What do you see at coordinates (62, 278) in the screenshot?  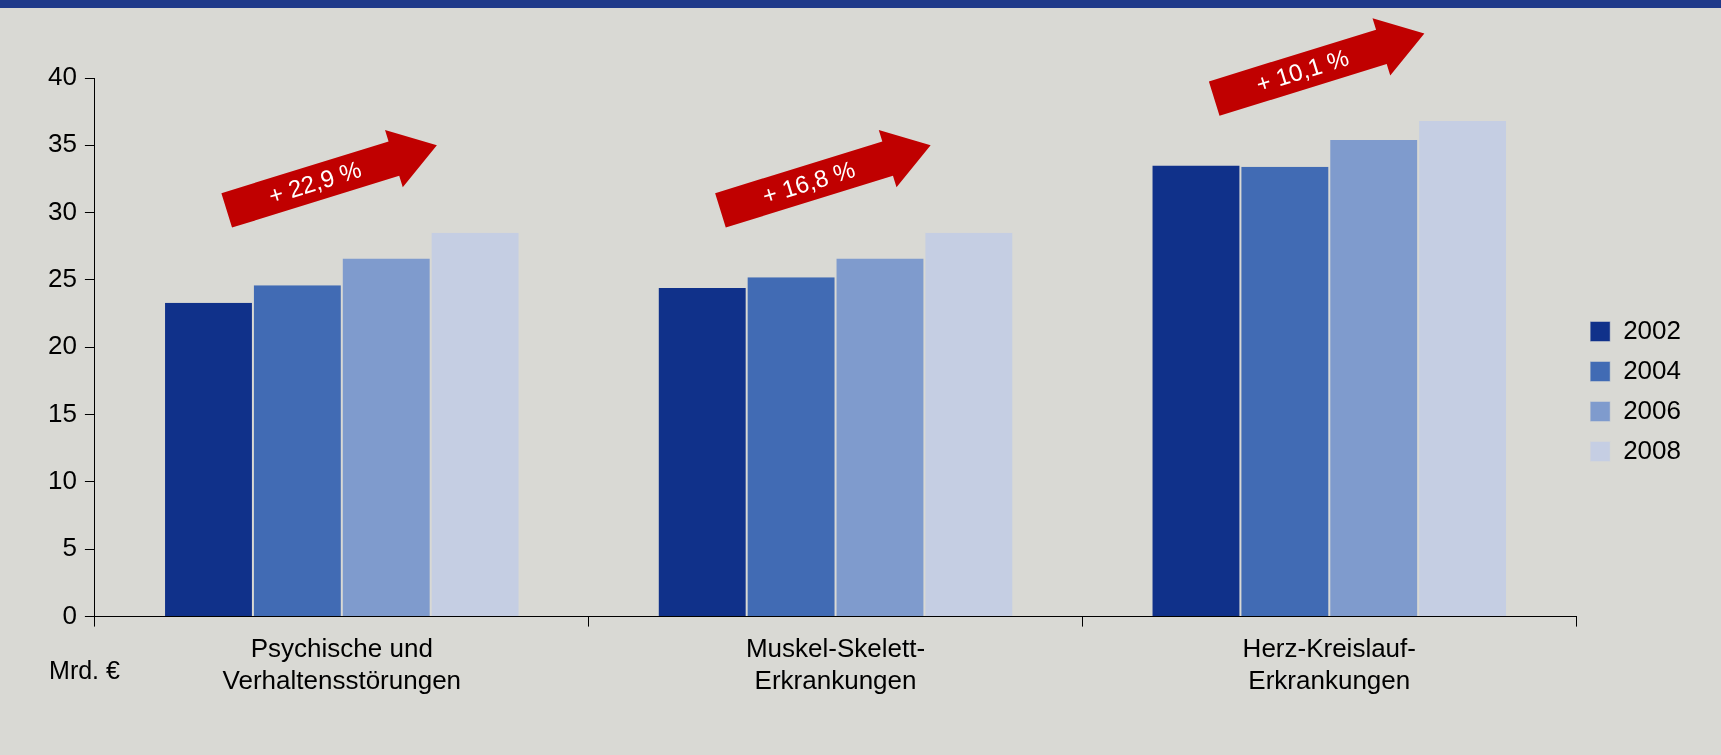 I see `y-tick-label: 25` at bounding box center [62, 278].